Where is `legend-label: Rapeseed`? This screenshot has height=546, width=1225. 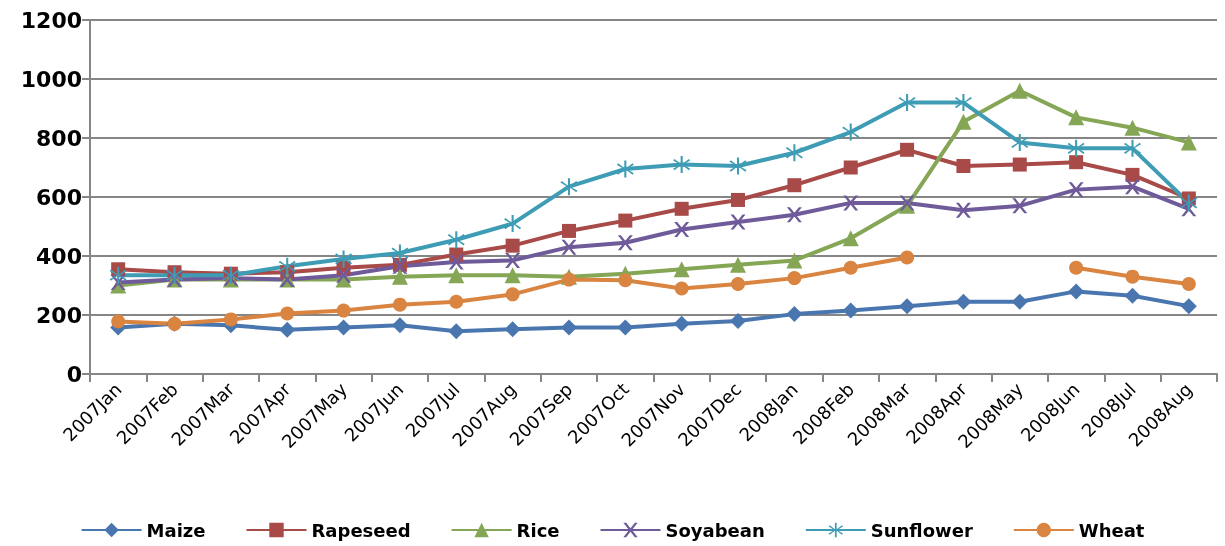 legend-label: Rapeseed is located at coordinates (361, 530).